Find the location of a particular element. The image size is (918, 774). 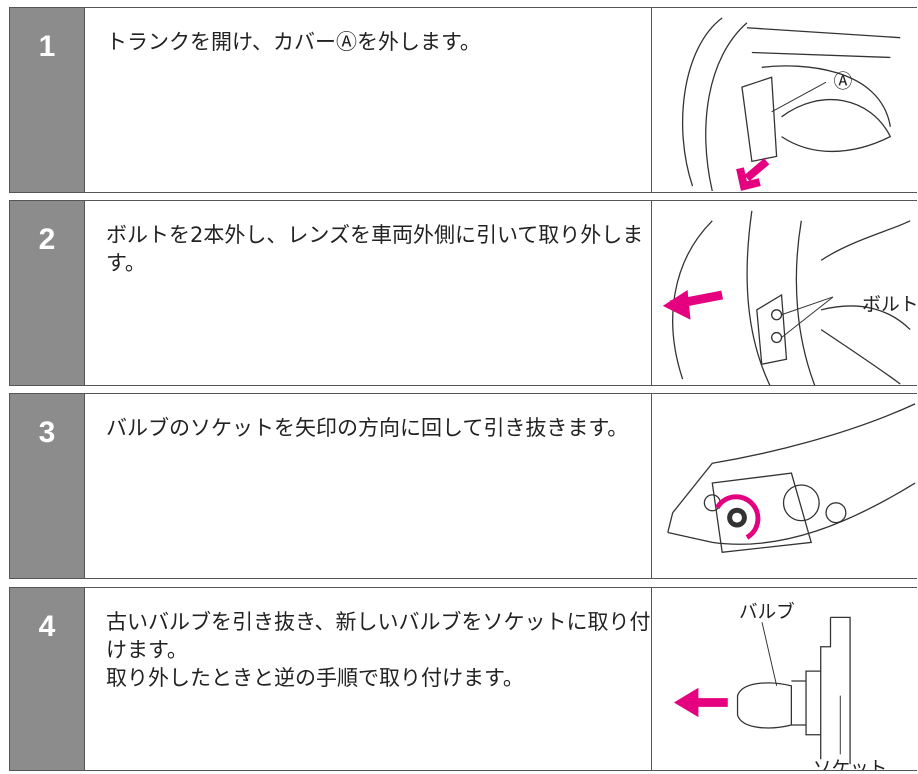

instruction: バルブのソケットを矢印の方向に回して引き抜きます。 is located at coordinates (367, 428).